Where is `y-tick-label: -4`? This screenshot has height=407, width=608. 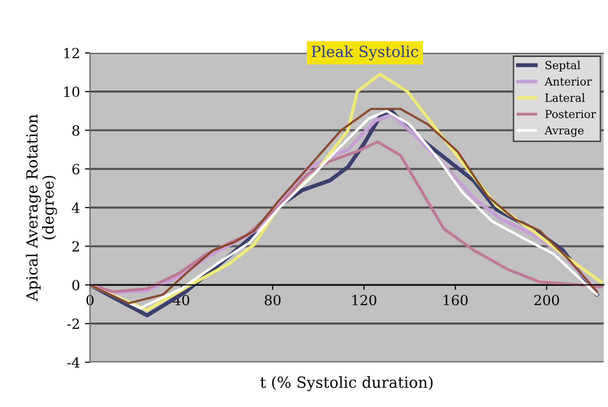
y-tick-label: -4 is located at coordinates (73, 362).